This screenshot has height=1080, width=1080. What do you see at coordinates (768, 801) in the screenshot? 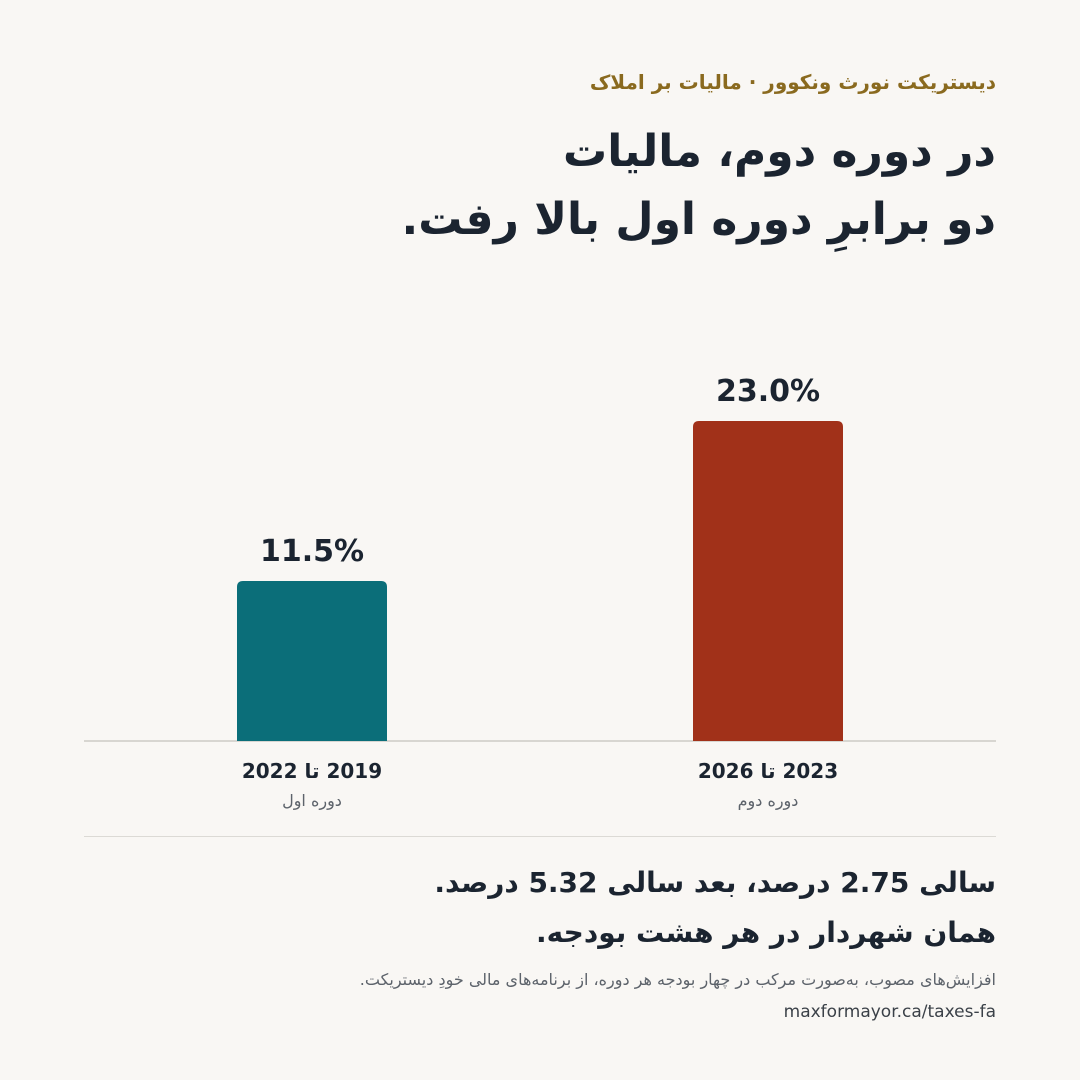
I see `category-sublabel-2: دوره دوم` at bounding box center [768, 801].